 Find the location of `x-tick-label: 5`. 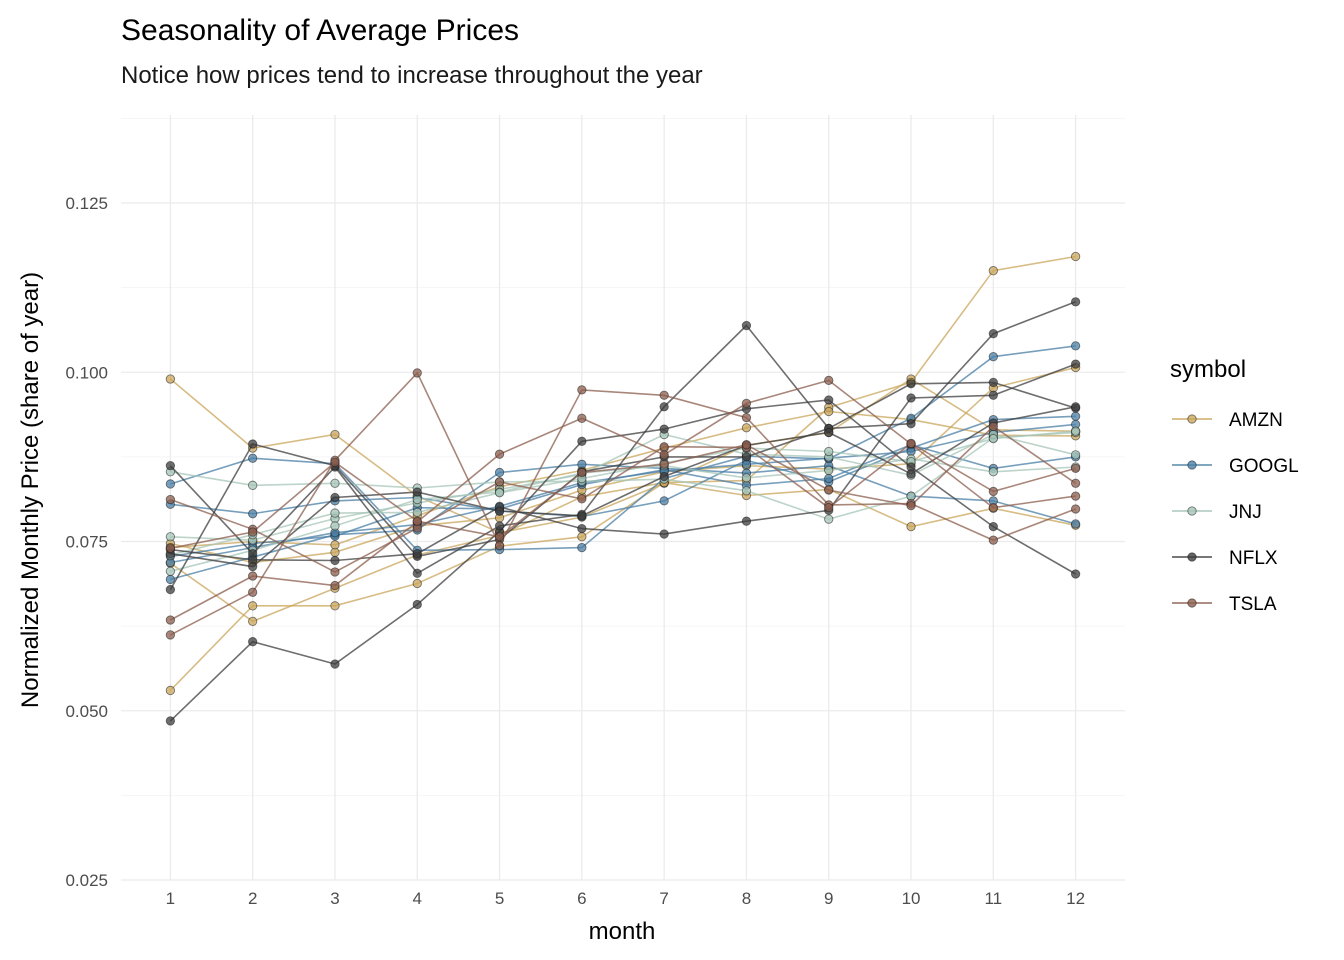

x-tick-label: 5 is located at coordinates (499, 898).